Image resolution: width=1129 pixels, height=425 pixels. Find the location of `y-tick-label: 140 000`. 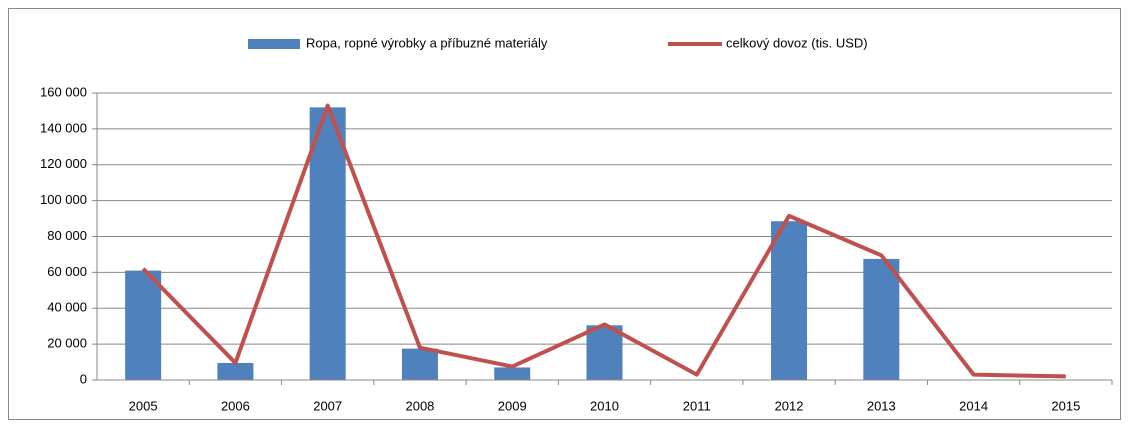

y-tick-label: 140 000 is located at coordinates (63, 127).